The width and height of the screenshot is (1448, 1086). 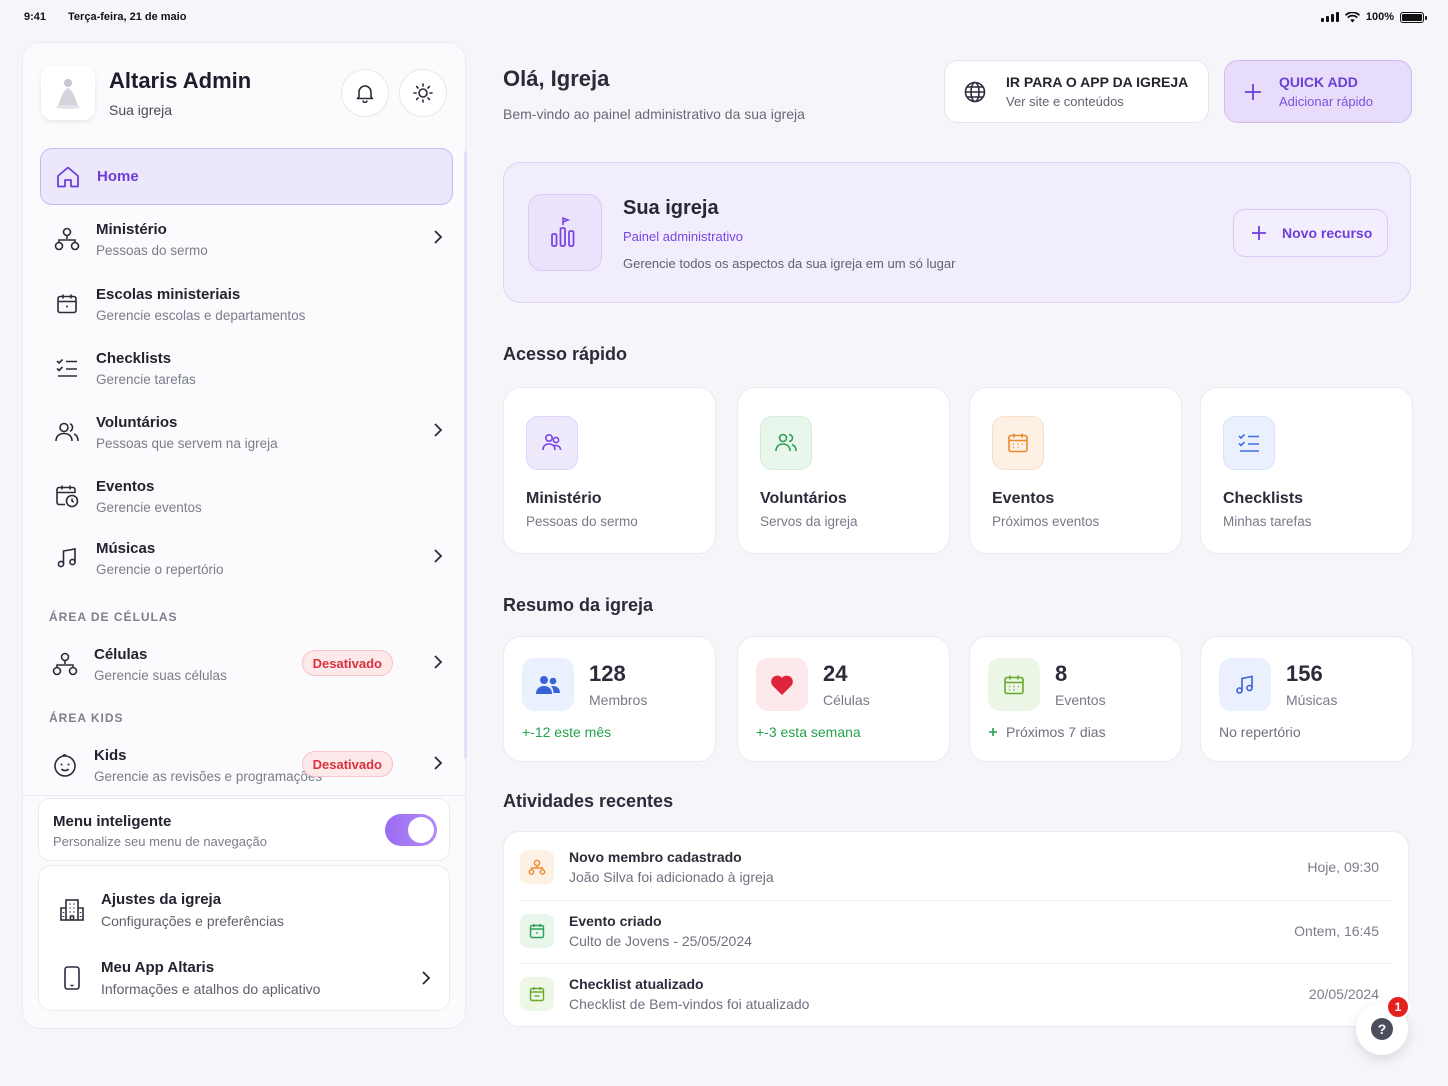 I want to click on my-app-title: Meu App Altaris, so click(x=158, y=967).